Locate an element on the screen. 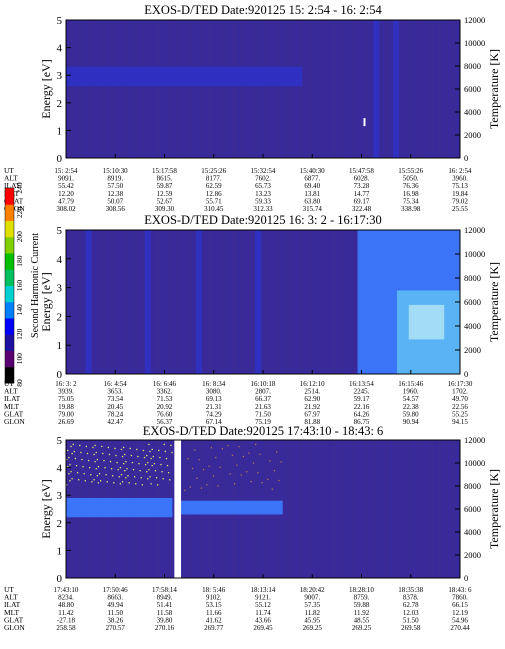 The height and width of the screenshot is (649, 505). table-cell: 59.88 is located at coordinates (362, 605).